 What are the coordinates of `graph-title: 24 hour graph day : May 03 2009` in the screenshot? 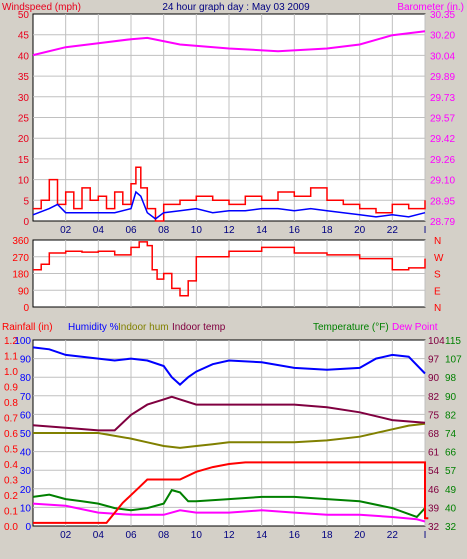 It's located at (236, 7).